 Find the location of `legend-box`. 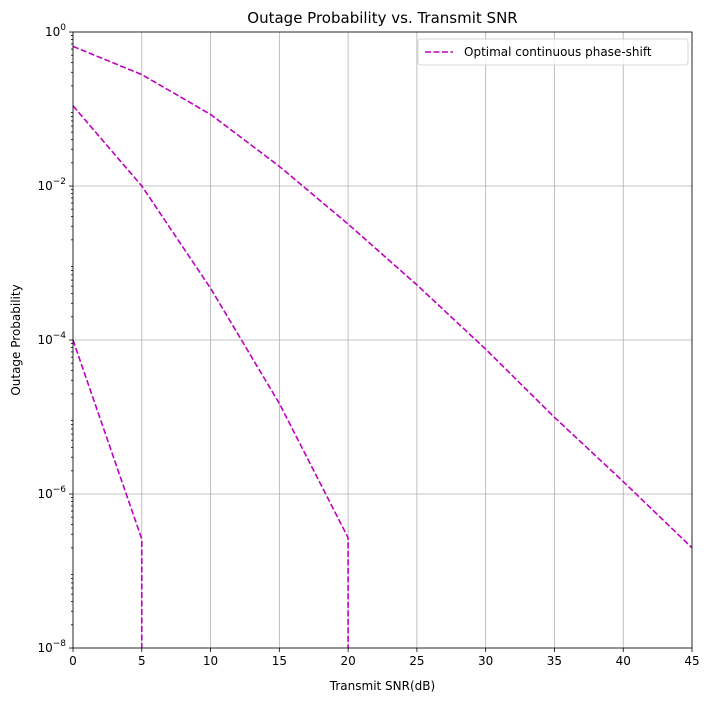

legend-box is located at coordinates (553, 52).